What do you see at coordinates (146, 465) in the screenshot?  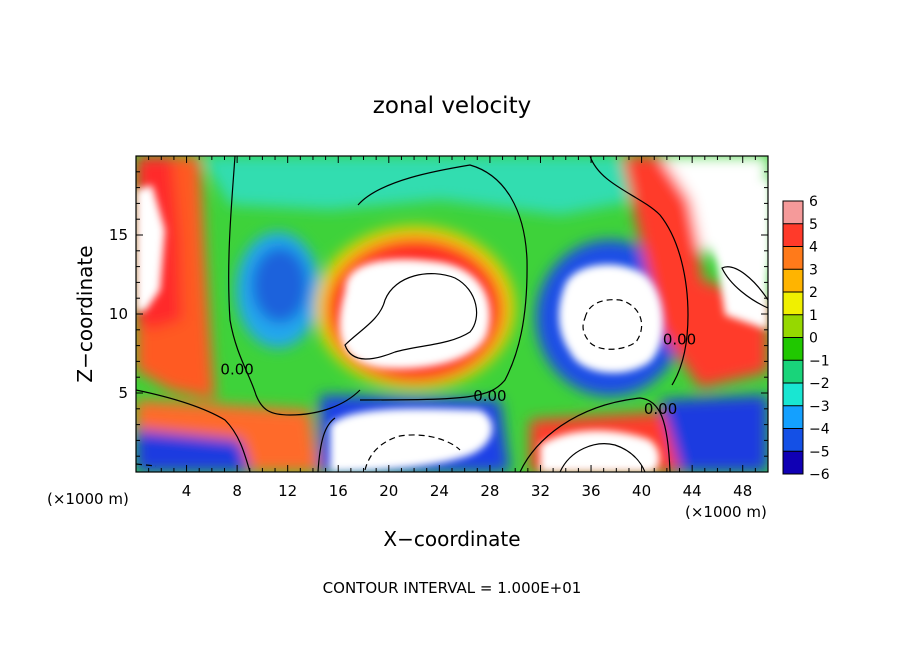 I see `contour-bottom-left-dashed` at bounding box center [146, 465].